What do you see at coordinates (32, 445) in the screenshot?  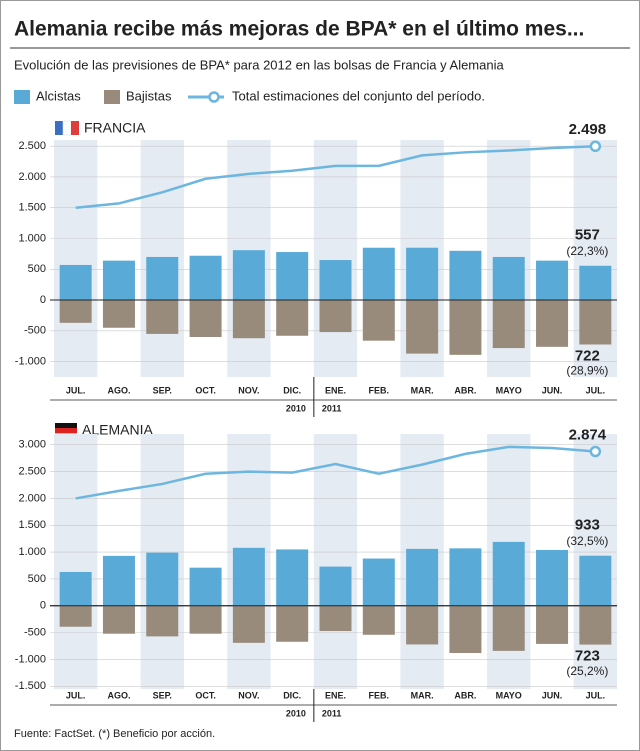 I see `y-tick-label: 3.000` at bounding box center [32, 445].